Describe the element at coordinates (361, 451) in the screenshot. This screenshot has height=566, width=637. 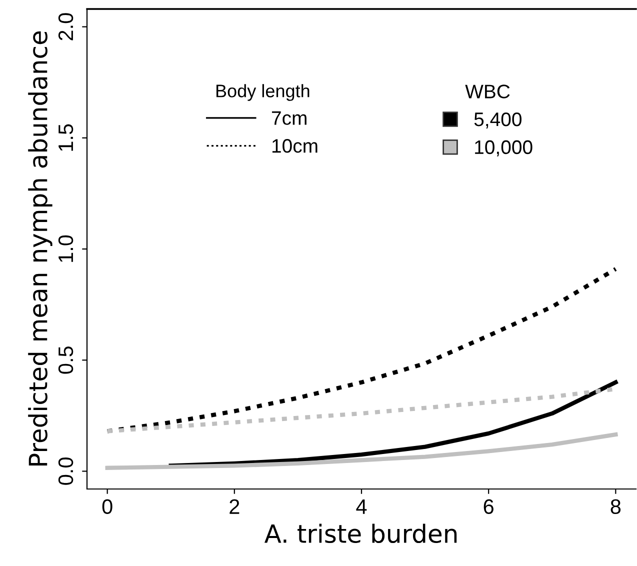
I see `line-series` at that location.